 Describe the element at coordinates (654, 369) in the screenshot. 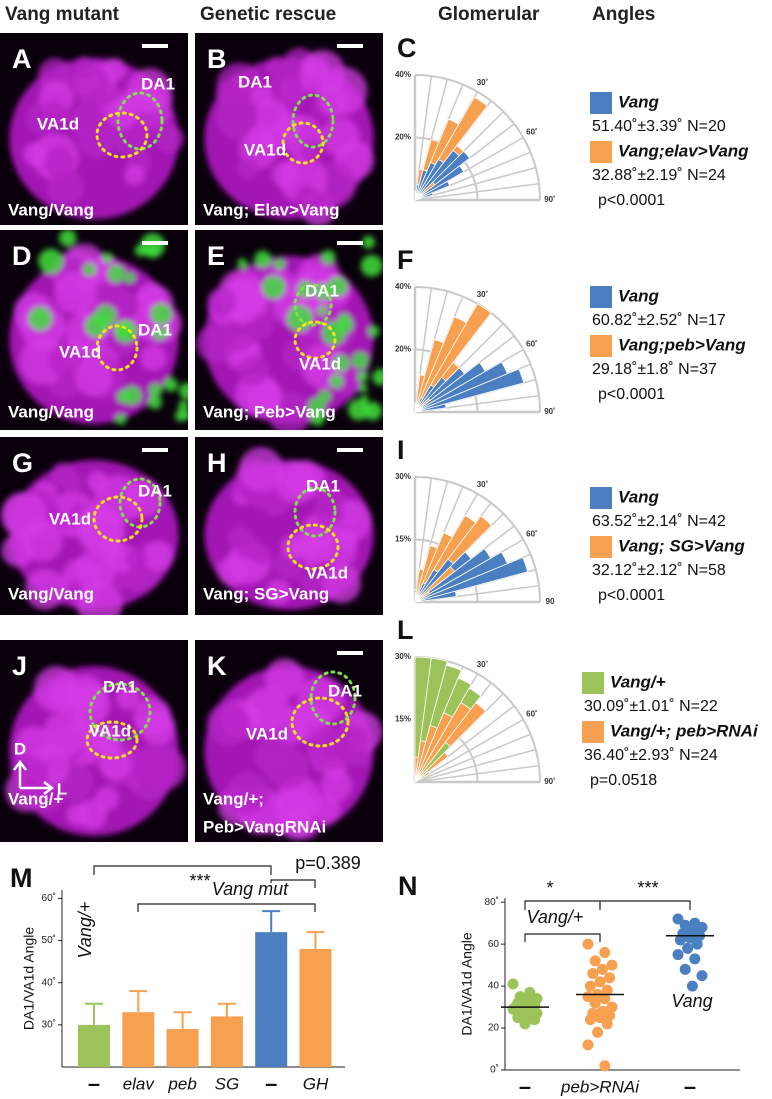

I see `legend-stats: 29.18˚±1.8˚ N=37` at that location.